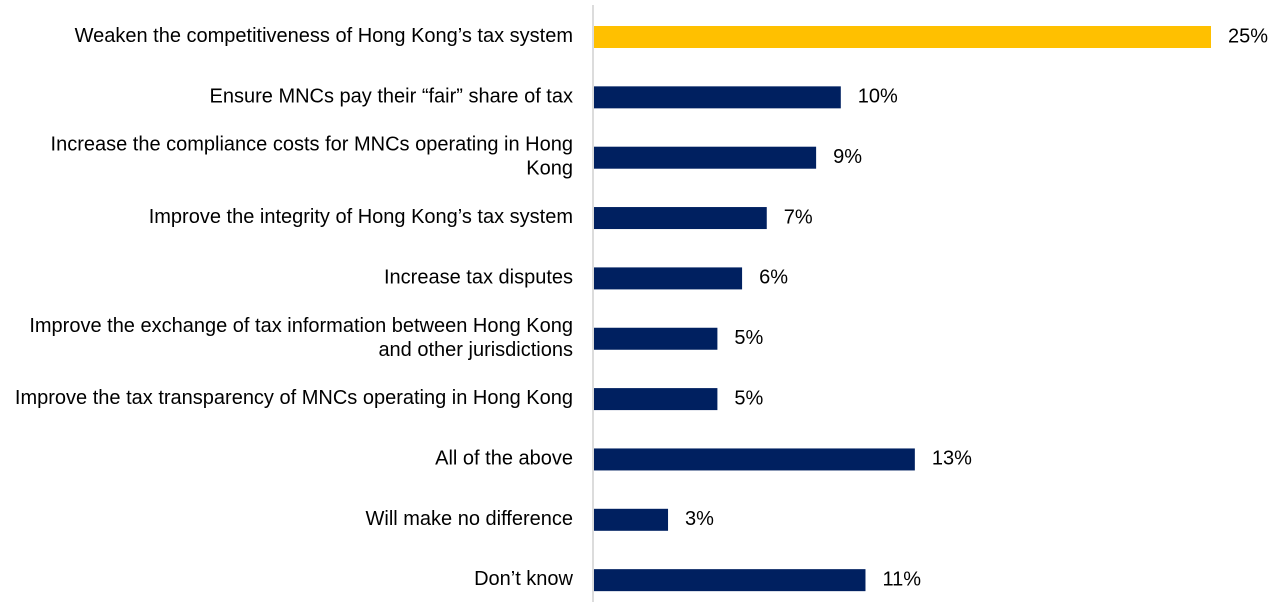  What do you see at coordinates (470, 519) in the screenshot?
I see `category-label: Will make no difference` at bounding box center [470, 519].